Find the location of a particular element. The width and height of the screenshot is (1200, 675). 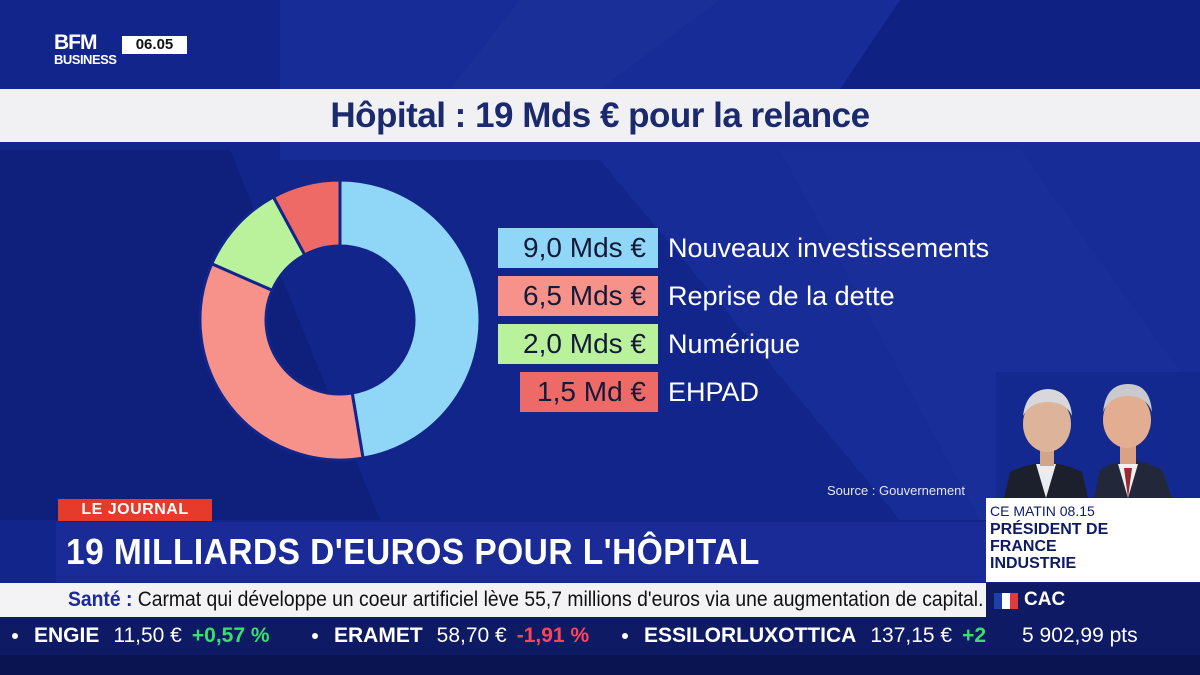

stock-name: ESSILORLUXOTTICA is located at coordinates (750, 635).